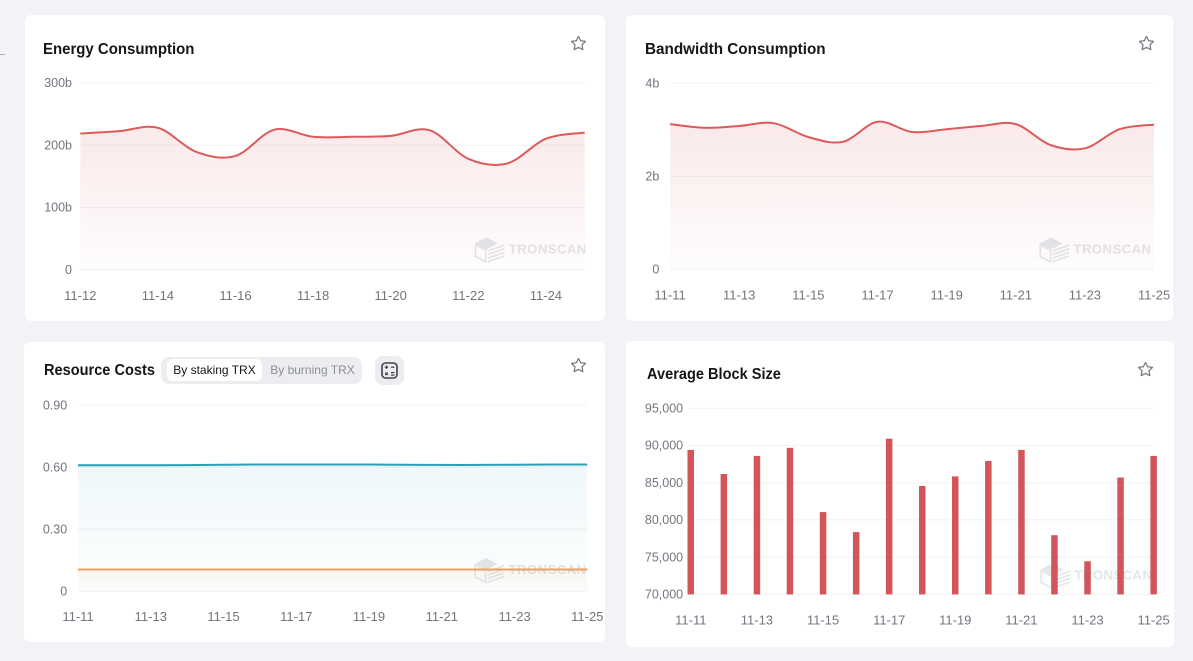  I want to click on svg-text: 11-14, so click(158, 294).